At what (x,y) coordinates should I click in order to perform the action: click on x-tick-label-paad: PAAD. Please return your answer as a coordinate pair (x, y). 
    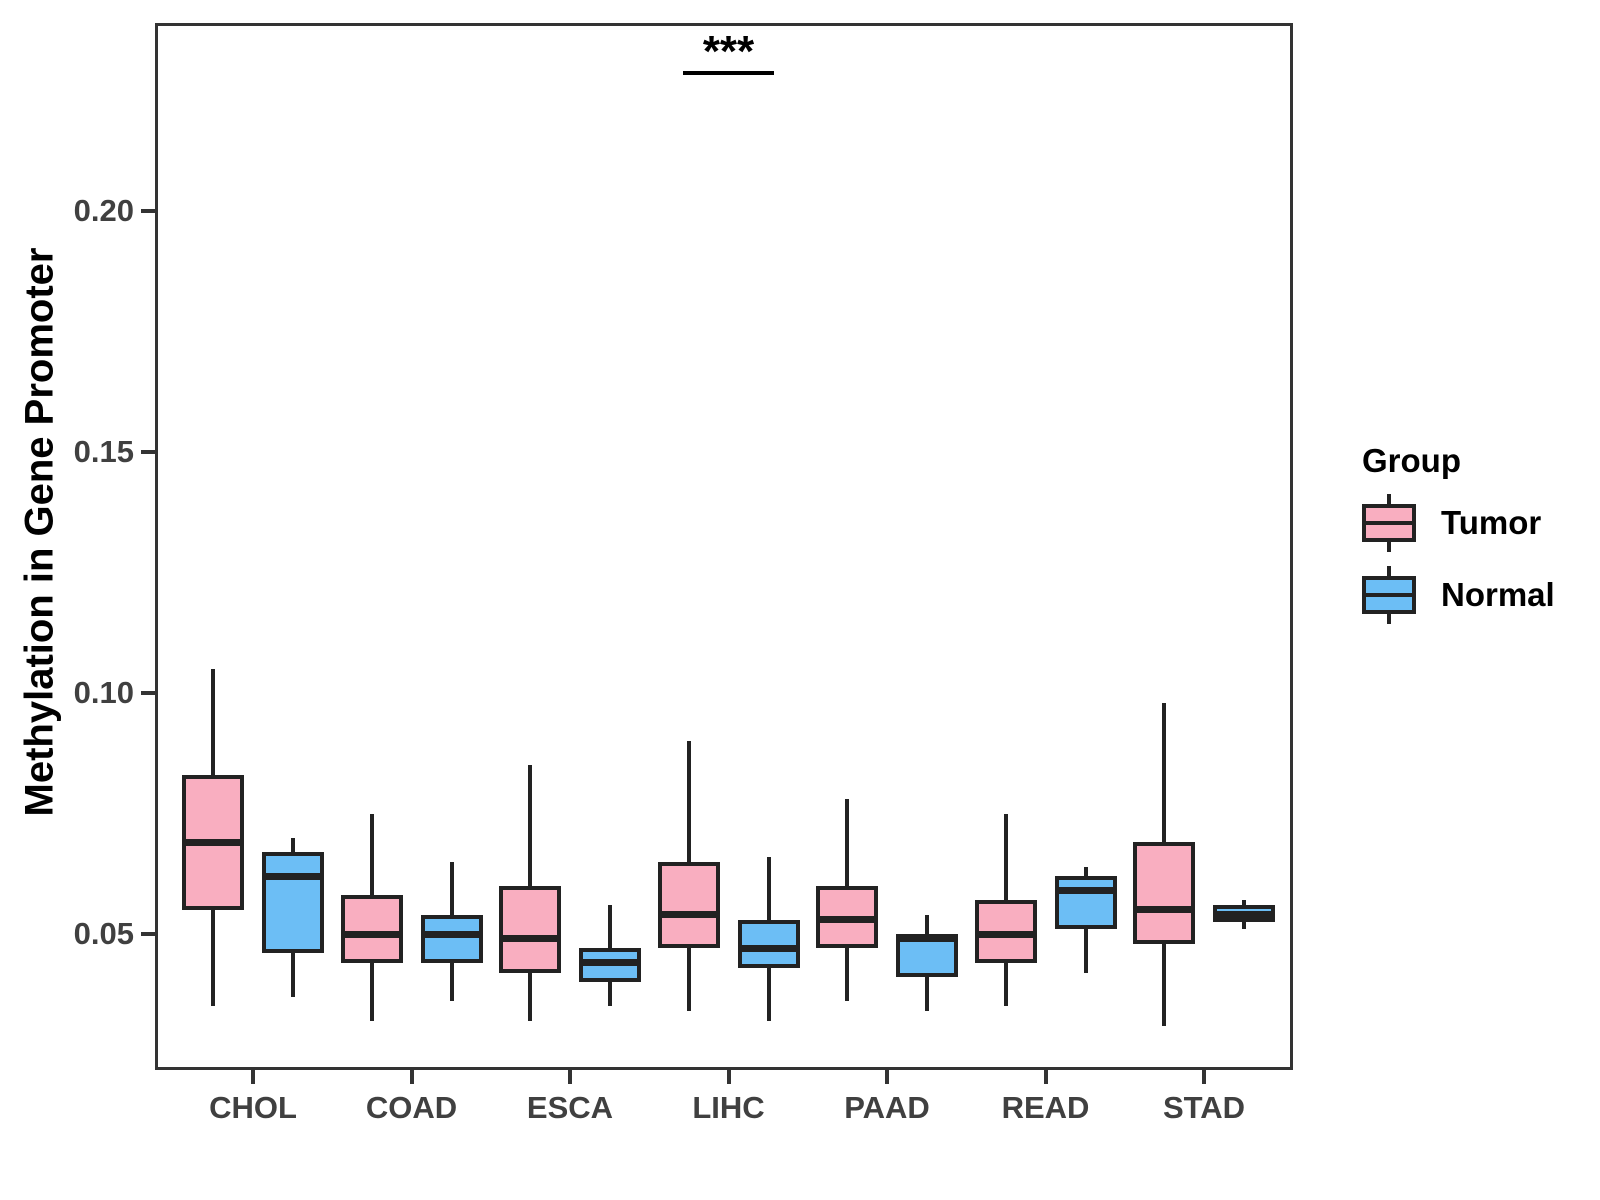
    Looking at the image, I should click on (887, 1107).